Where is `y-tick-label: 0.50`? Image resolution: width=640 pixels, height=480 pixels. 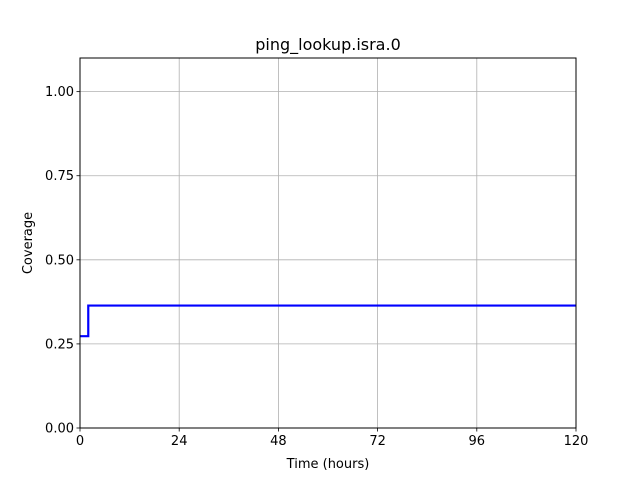 y-tick-label: 0.50 is located at coordinates (59, 260).